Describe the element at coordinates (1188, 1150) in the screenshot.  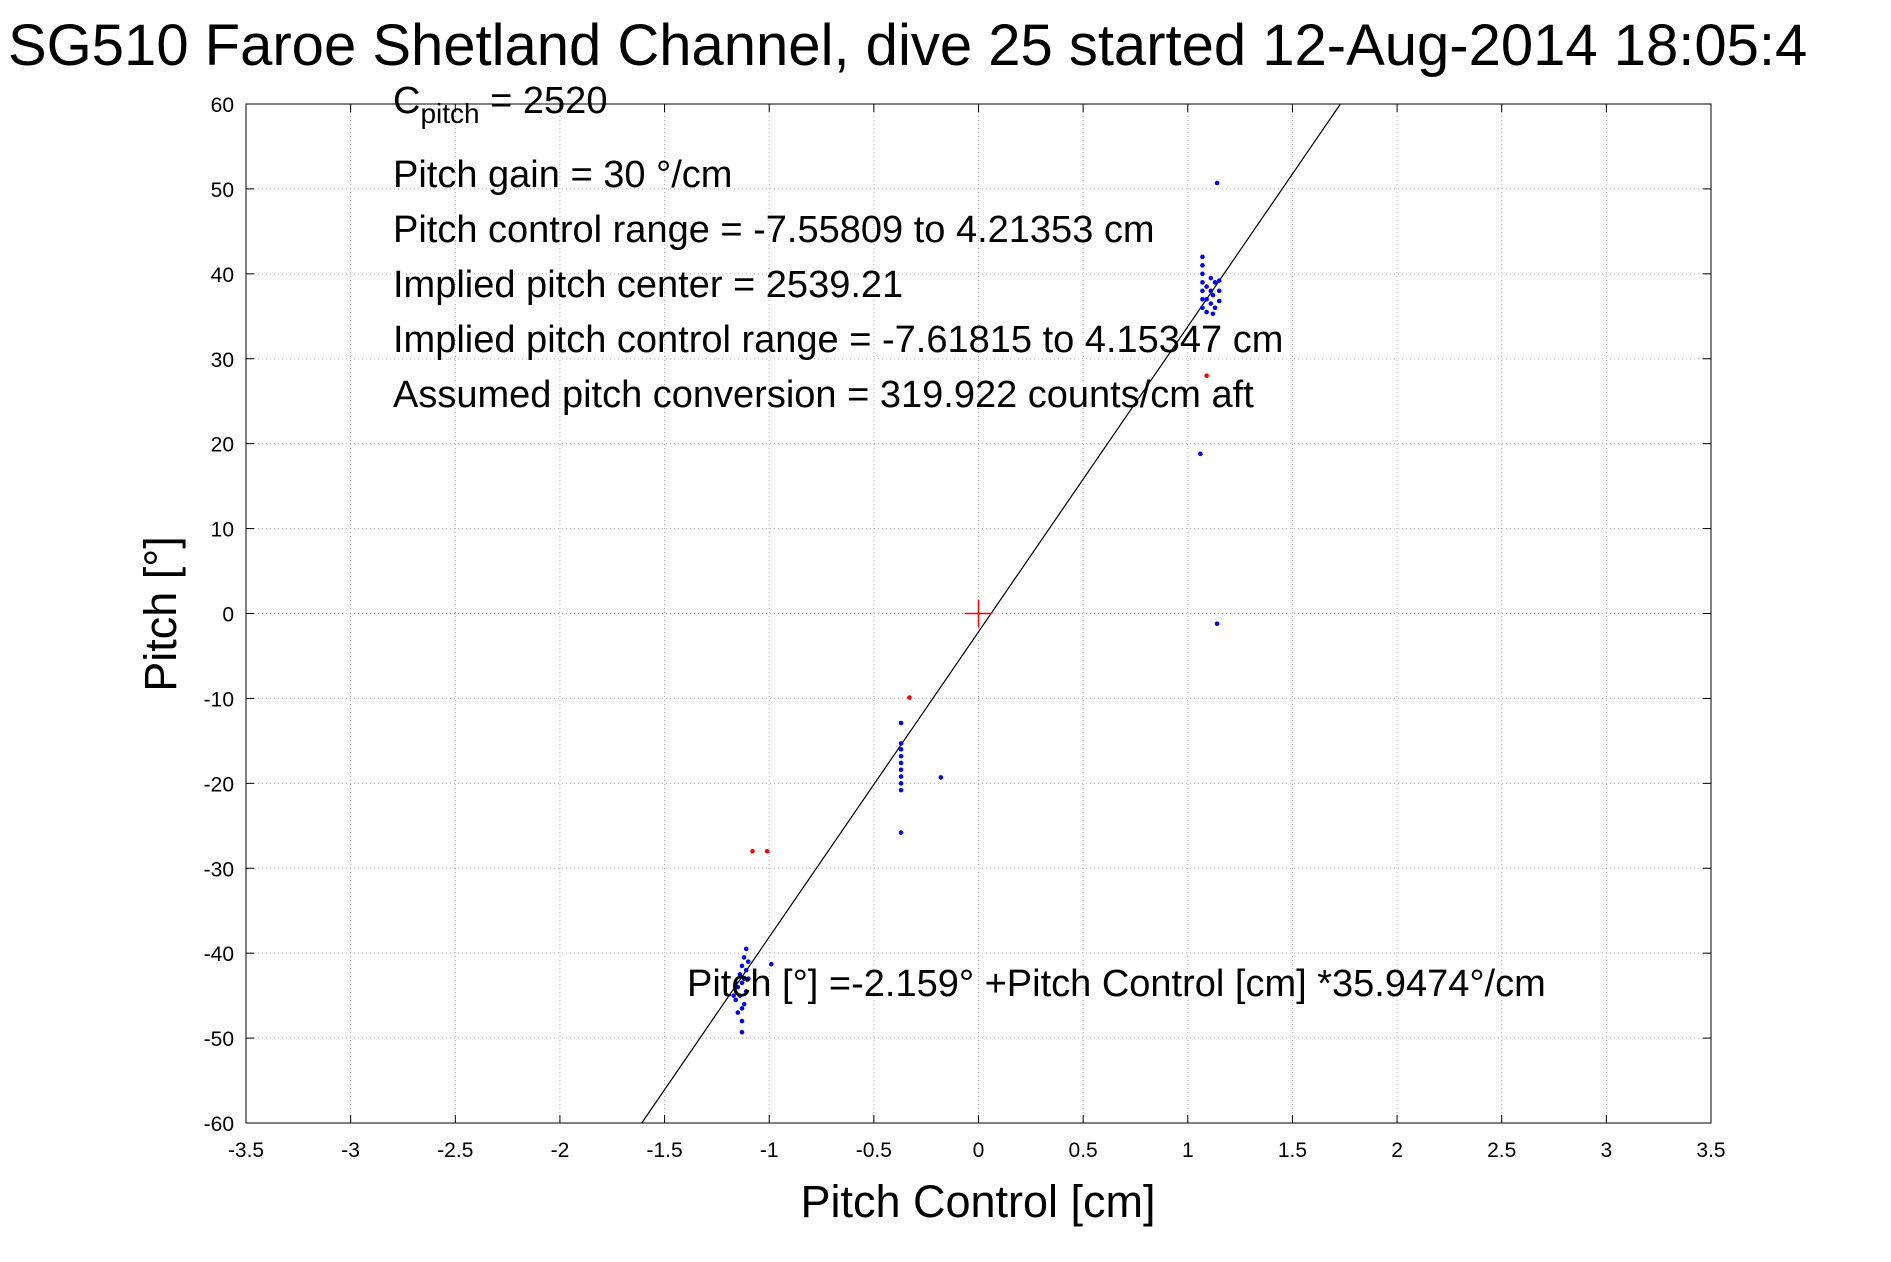
I see `x-tick-label: 1` at that location.